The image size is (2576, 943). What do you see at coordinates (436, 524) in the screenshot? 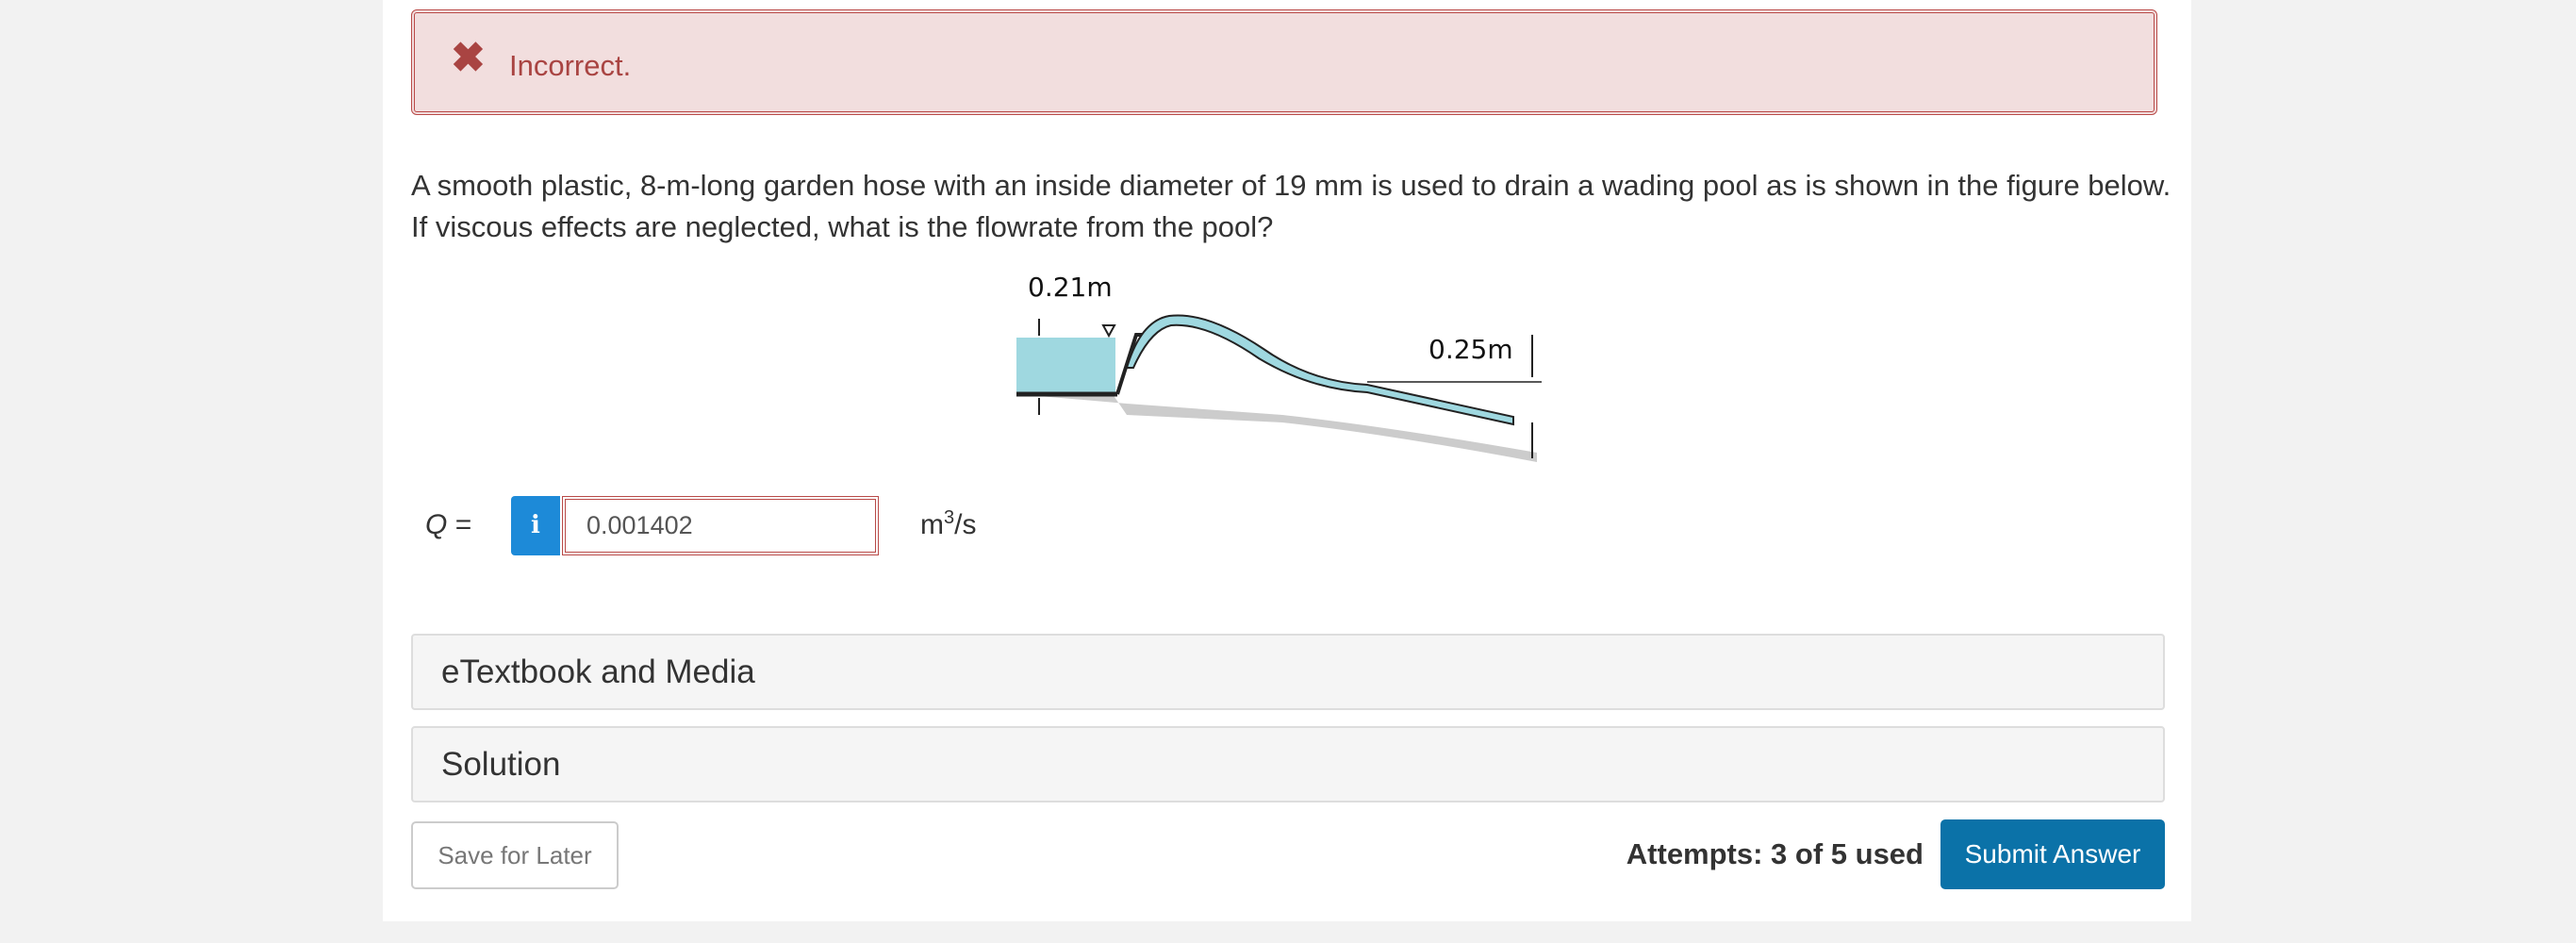
I see `answer-var: Q` at bounding box center [436, 524].